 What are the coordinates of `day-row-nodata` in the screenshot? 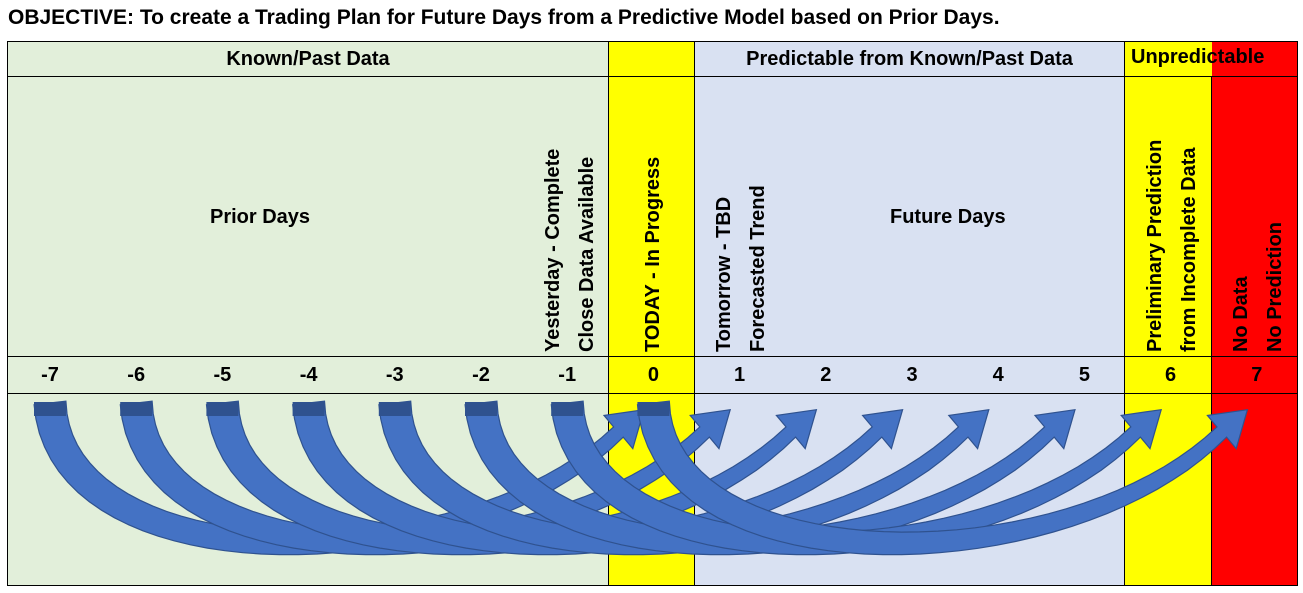 It's located at (1254, 375).